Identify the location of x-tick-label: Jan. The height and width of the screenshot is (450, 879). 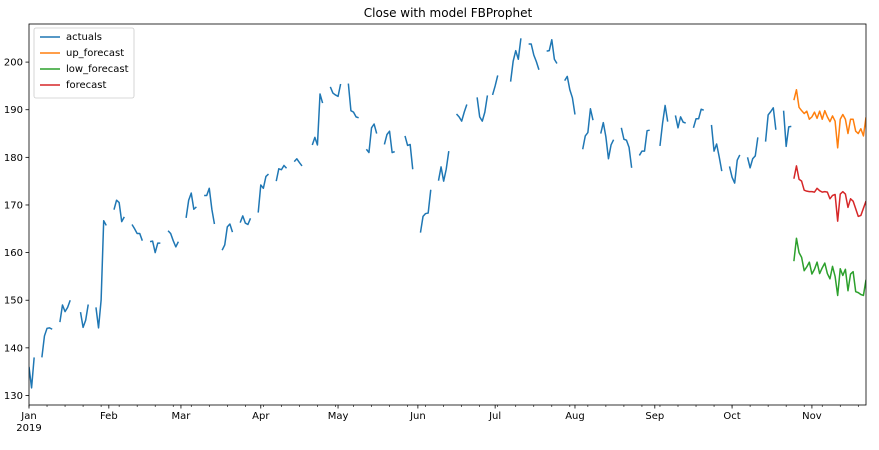
(28, 416).